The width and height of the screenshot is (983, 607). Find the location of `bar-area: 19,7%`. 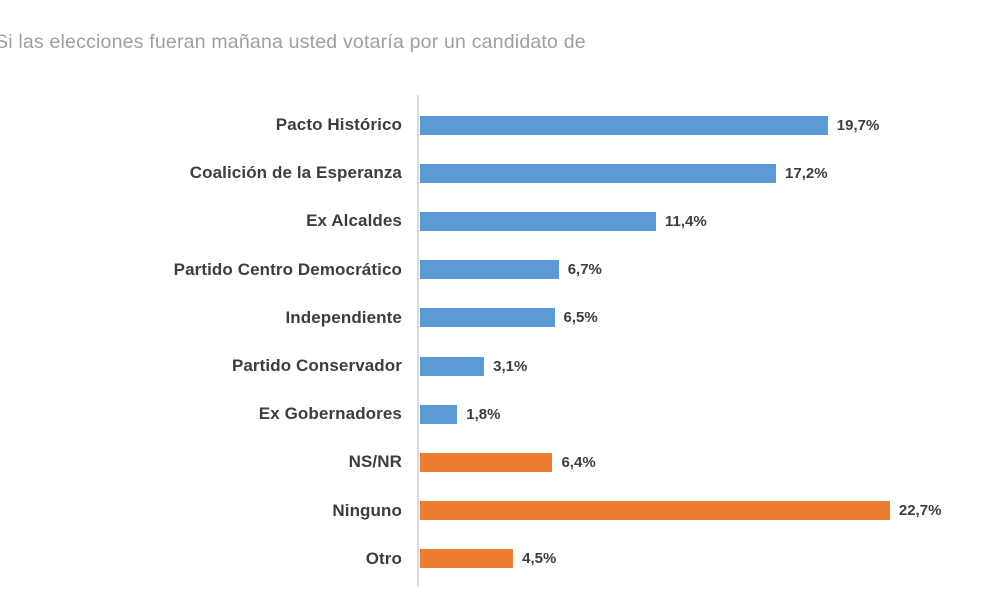

bar-area: 19,7% is located at coordinates (701, 125).